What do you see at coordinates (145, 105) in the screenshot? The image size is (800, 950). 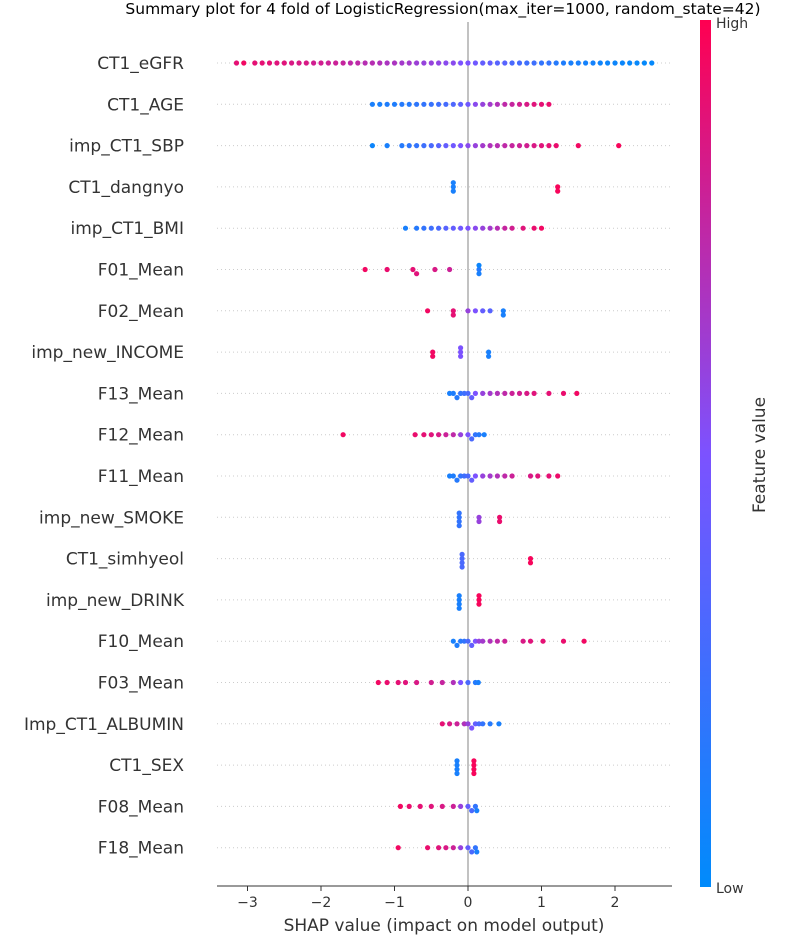 I see `feature-label: CT1_AGE` at bounding box center [145, 105].